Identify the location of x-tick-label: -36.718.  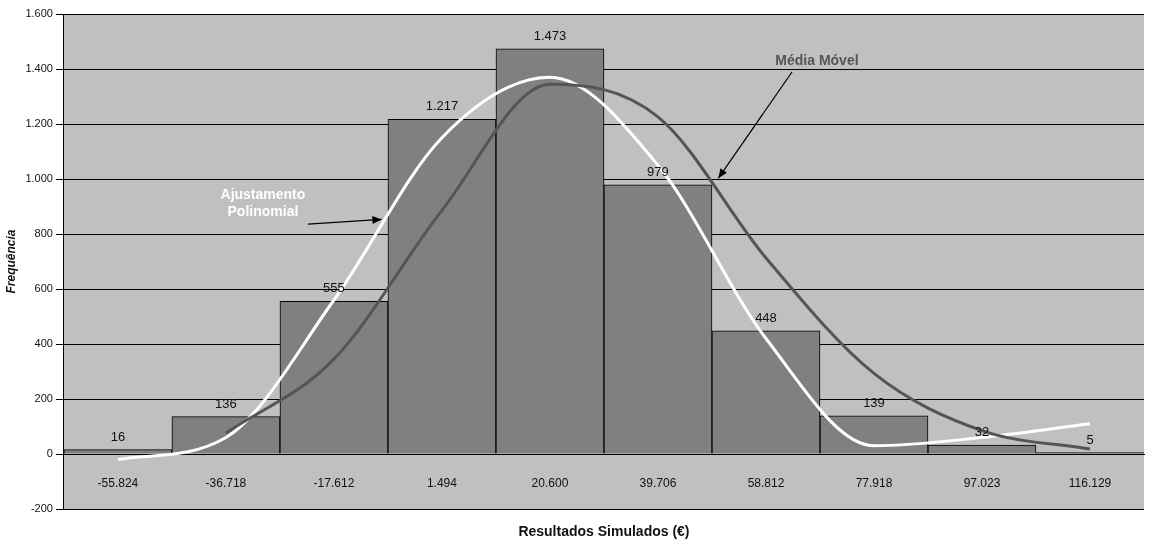
(226, 482).